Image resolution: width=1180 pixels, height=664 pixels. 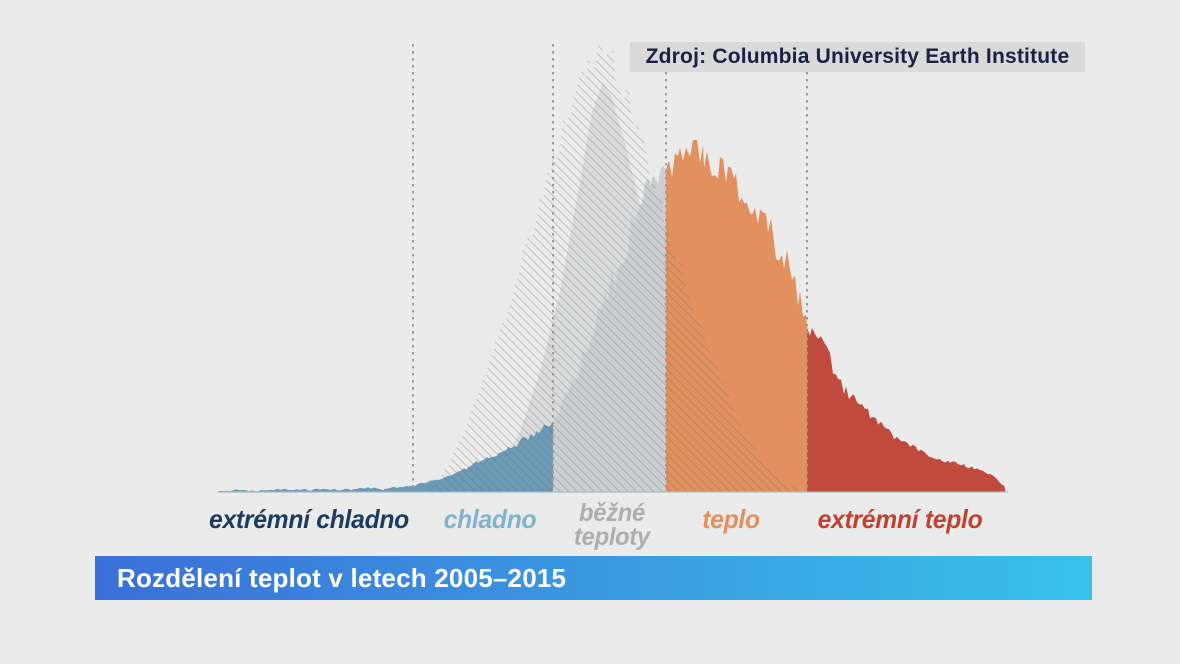 I want to click on chart-title: Rozdělení teplot v letech 2005–2015, so click(x=342, y=577).